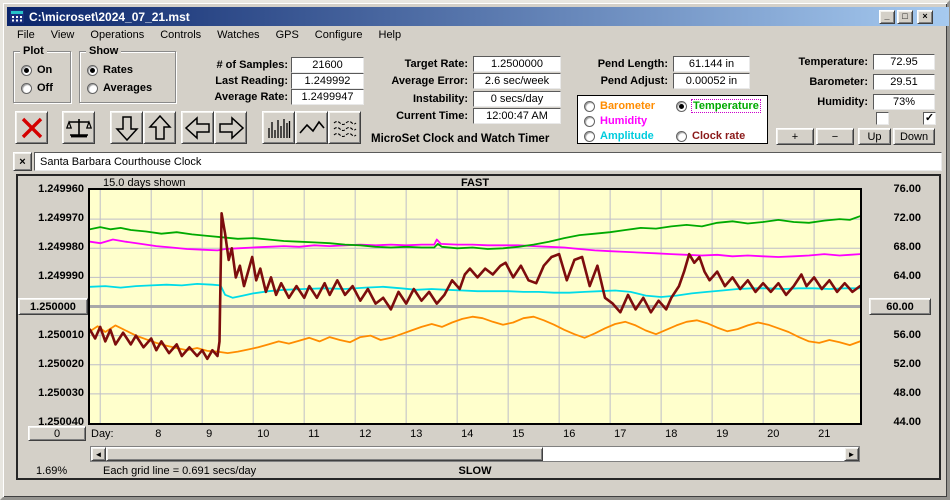 This screenshot has width=950, height=500. I want to click on instability-field: 0 secs/day, so click(517, 99).